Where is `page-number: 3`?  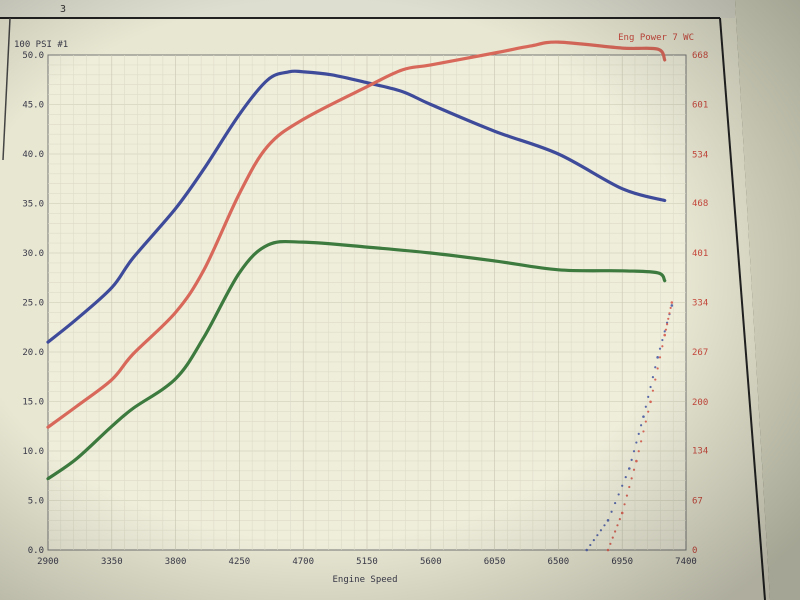 page-number: 3 is located at coordinates (63, 9).